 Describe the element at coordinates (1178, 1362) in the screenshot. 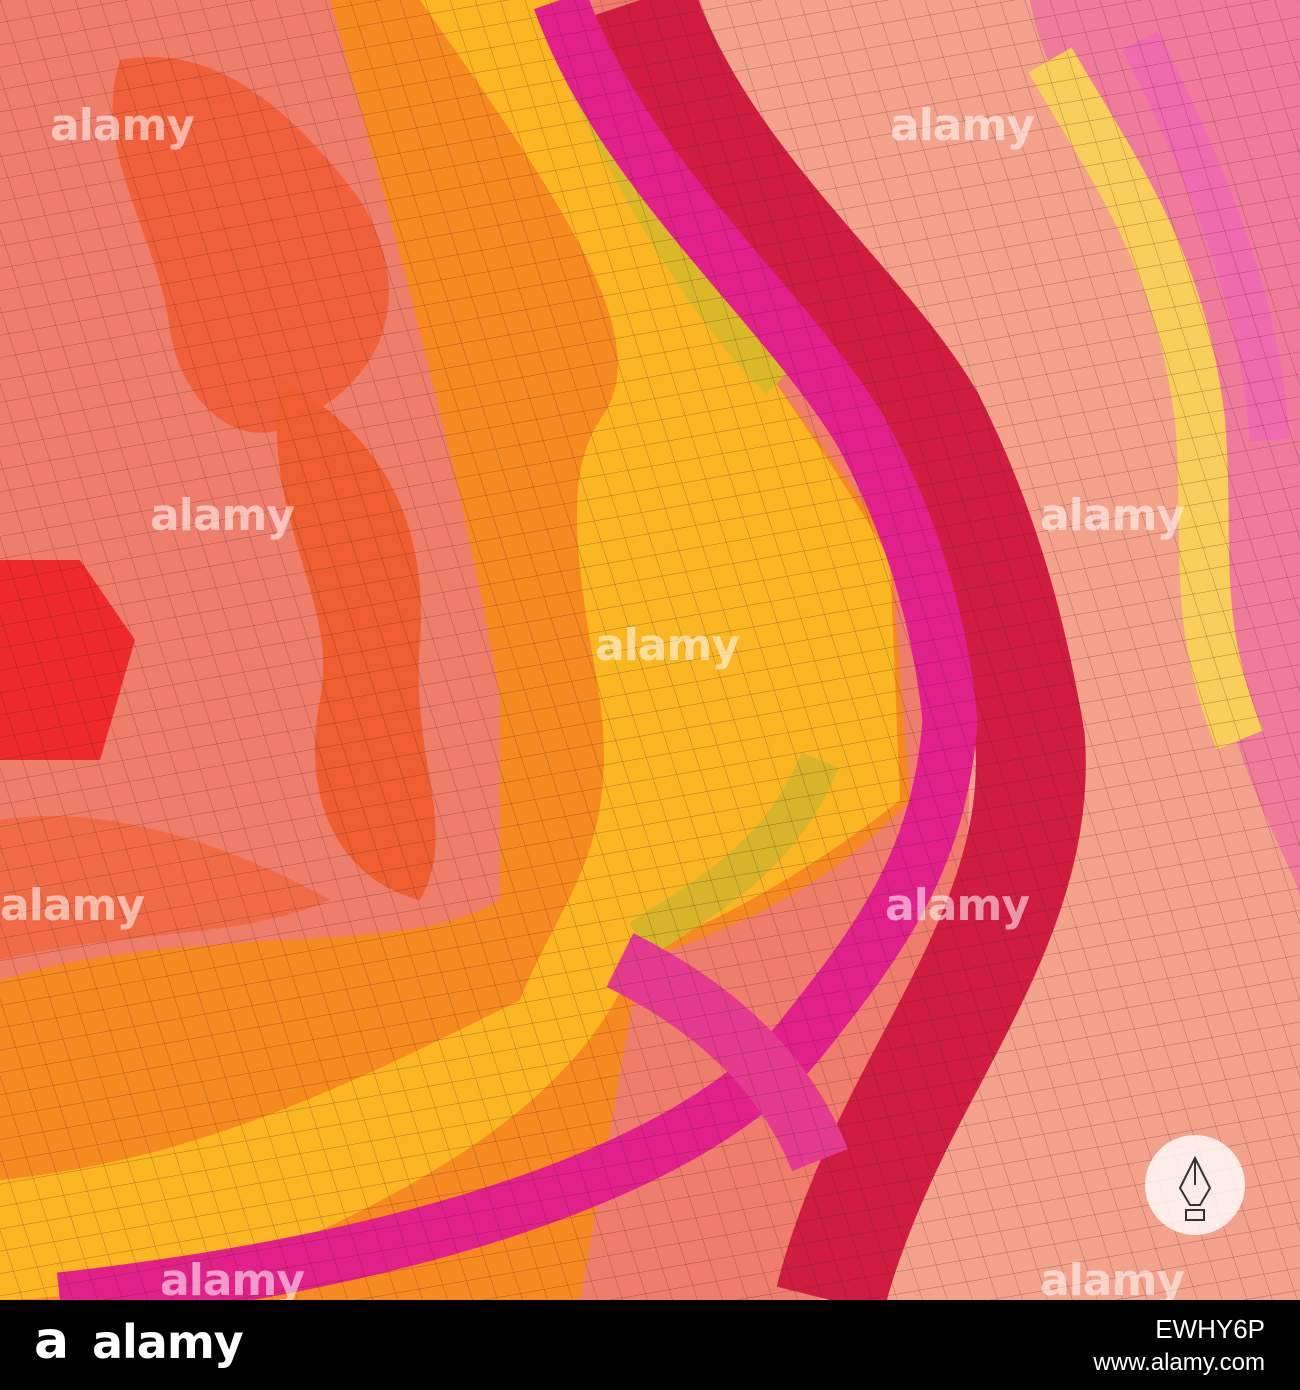

I see `footer-url: www.alamy.com` at that location.